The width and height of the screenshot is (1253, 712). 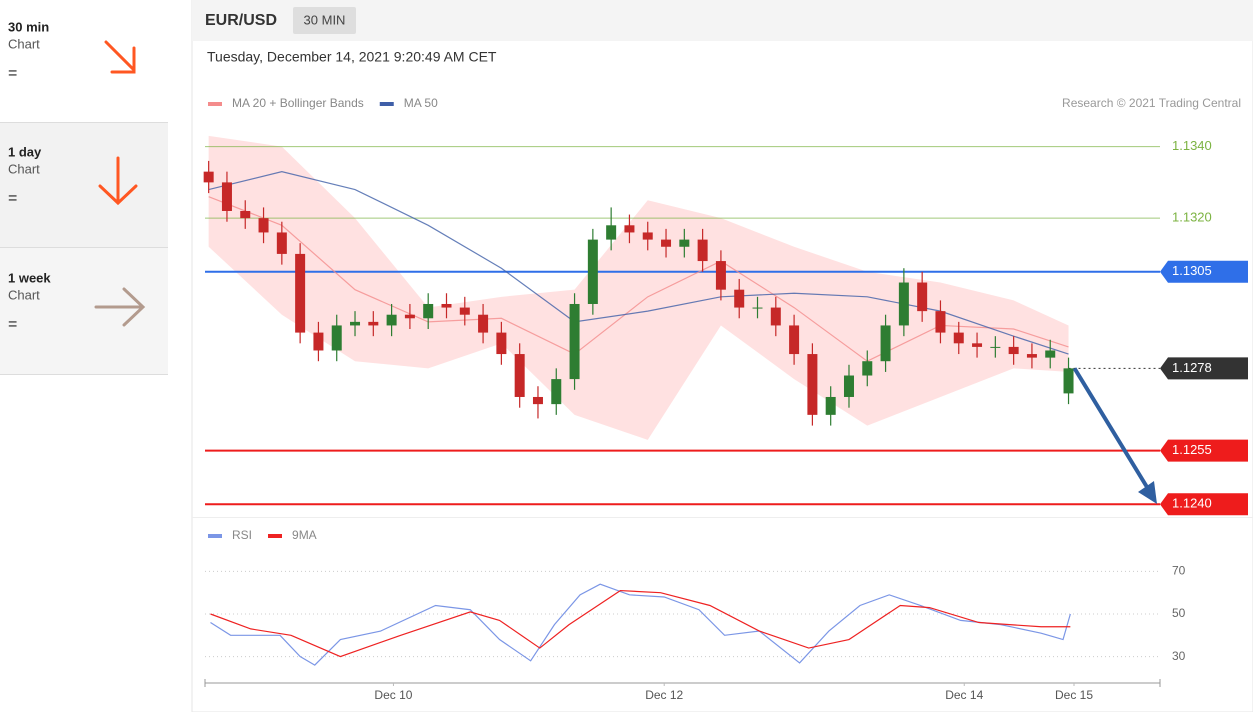 What do you see at coordinates (421, 103) in the screenshot?
I see `legend-label: MA 50` at bounding box center [421, 103].